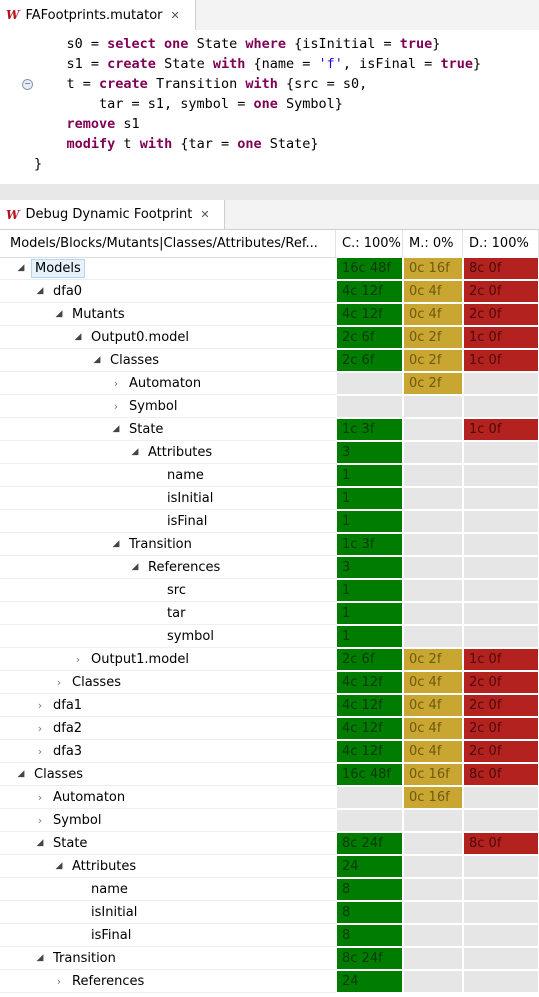 Image resolution: width=539 pixels, height=997 pixels. Describe the element at coordinates (168, 636) in the screenshot. I see `tree-node: symbol` at that location.